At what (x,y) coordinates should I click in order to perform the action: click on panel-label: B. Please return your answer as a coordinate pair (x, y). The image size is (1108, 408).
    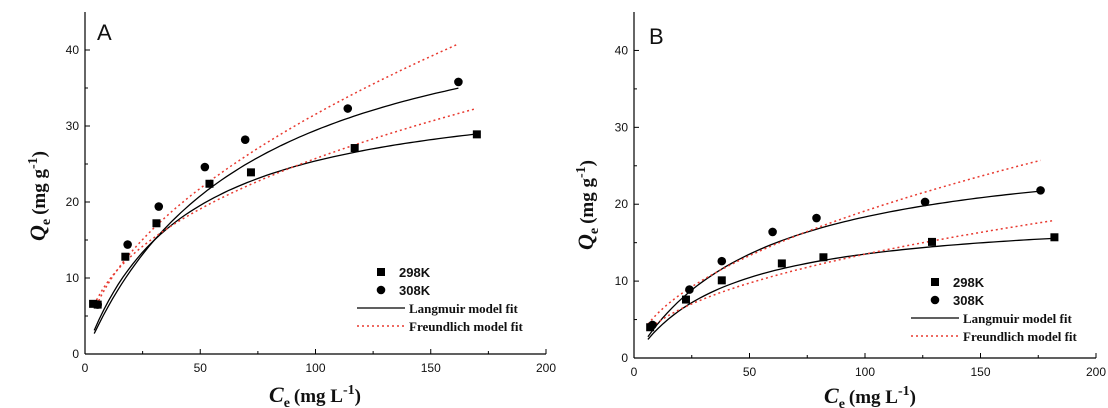
    Looking at the image, I should click on (656, 36).